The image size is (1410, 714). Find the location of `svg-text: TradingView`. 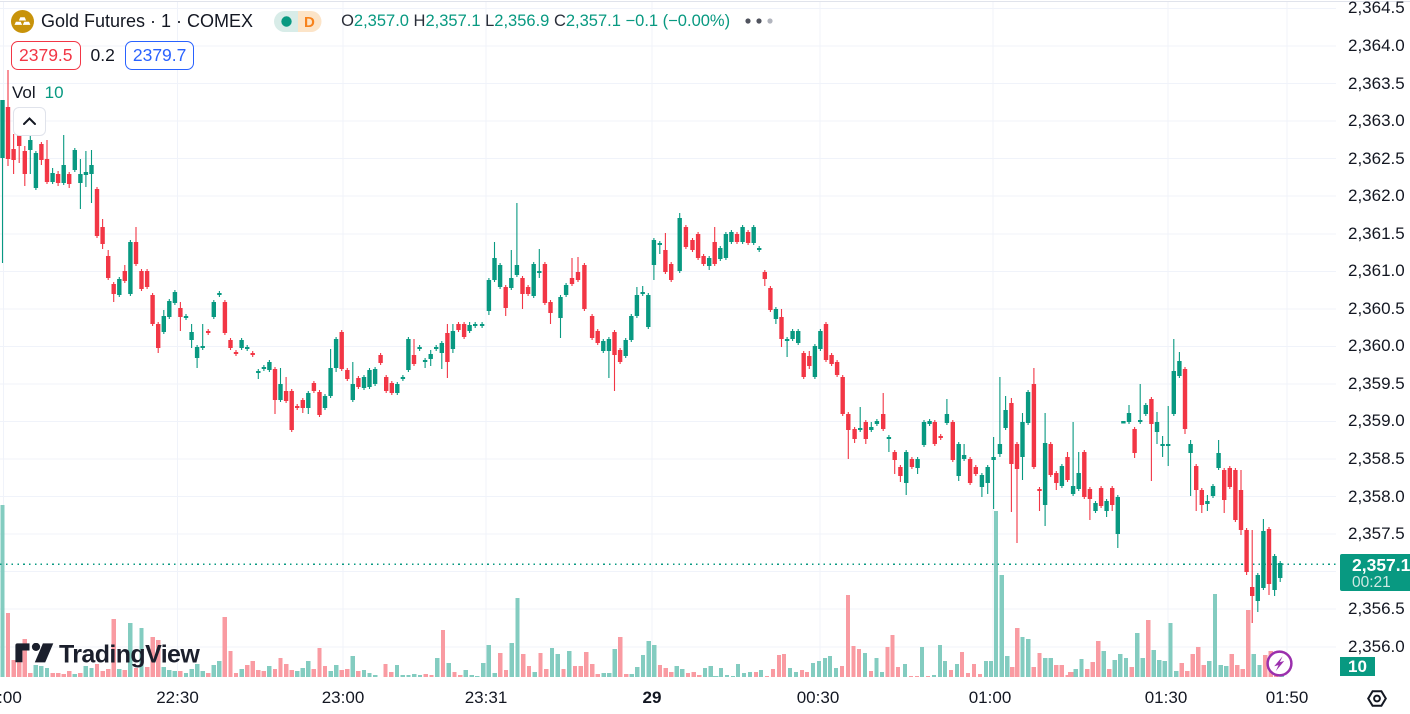

svg-text: TradingView is located at coordinates (129, 656).